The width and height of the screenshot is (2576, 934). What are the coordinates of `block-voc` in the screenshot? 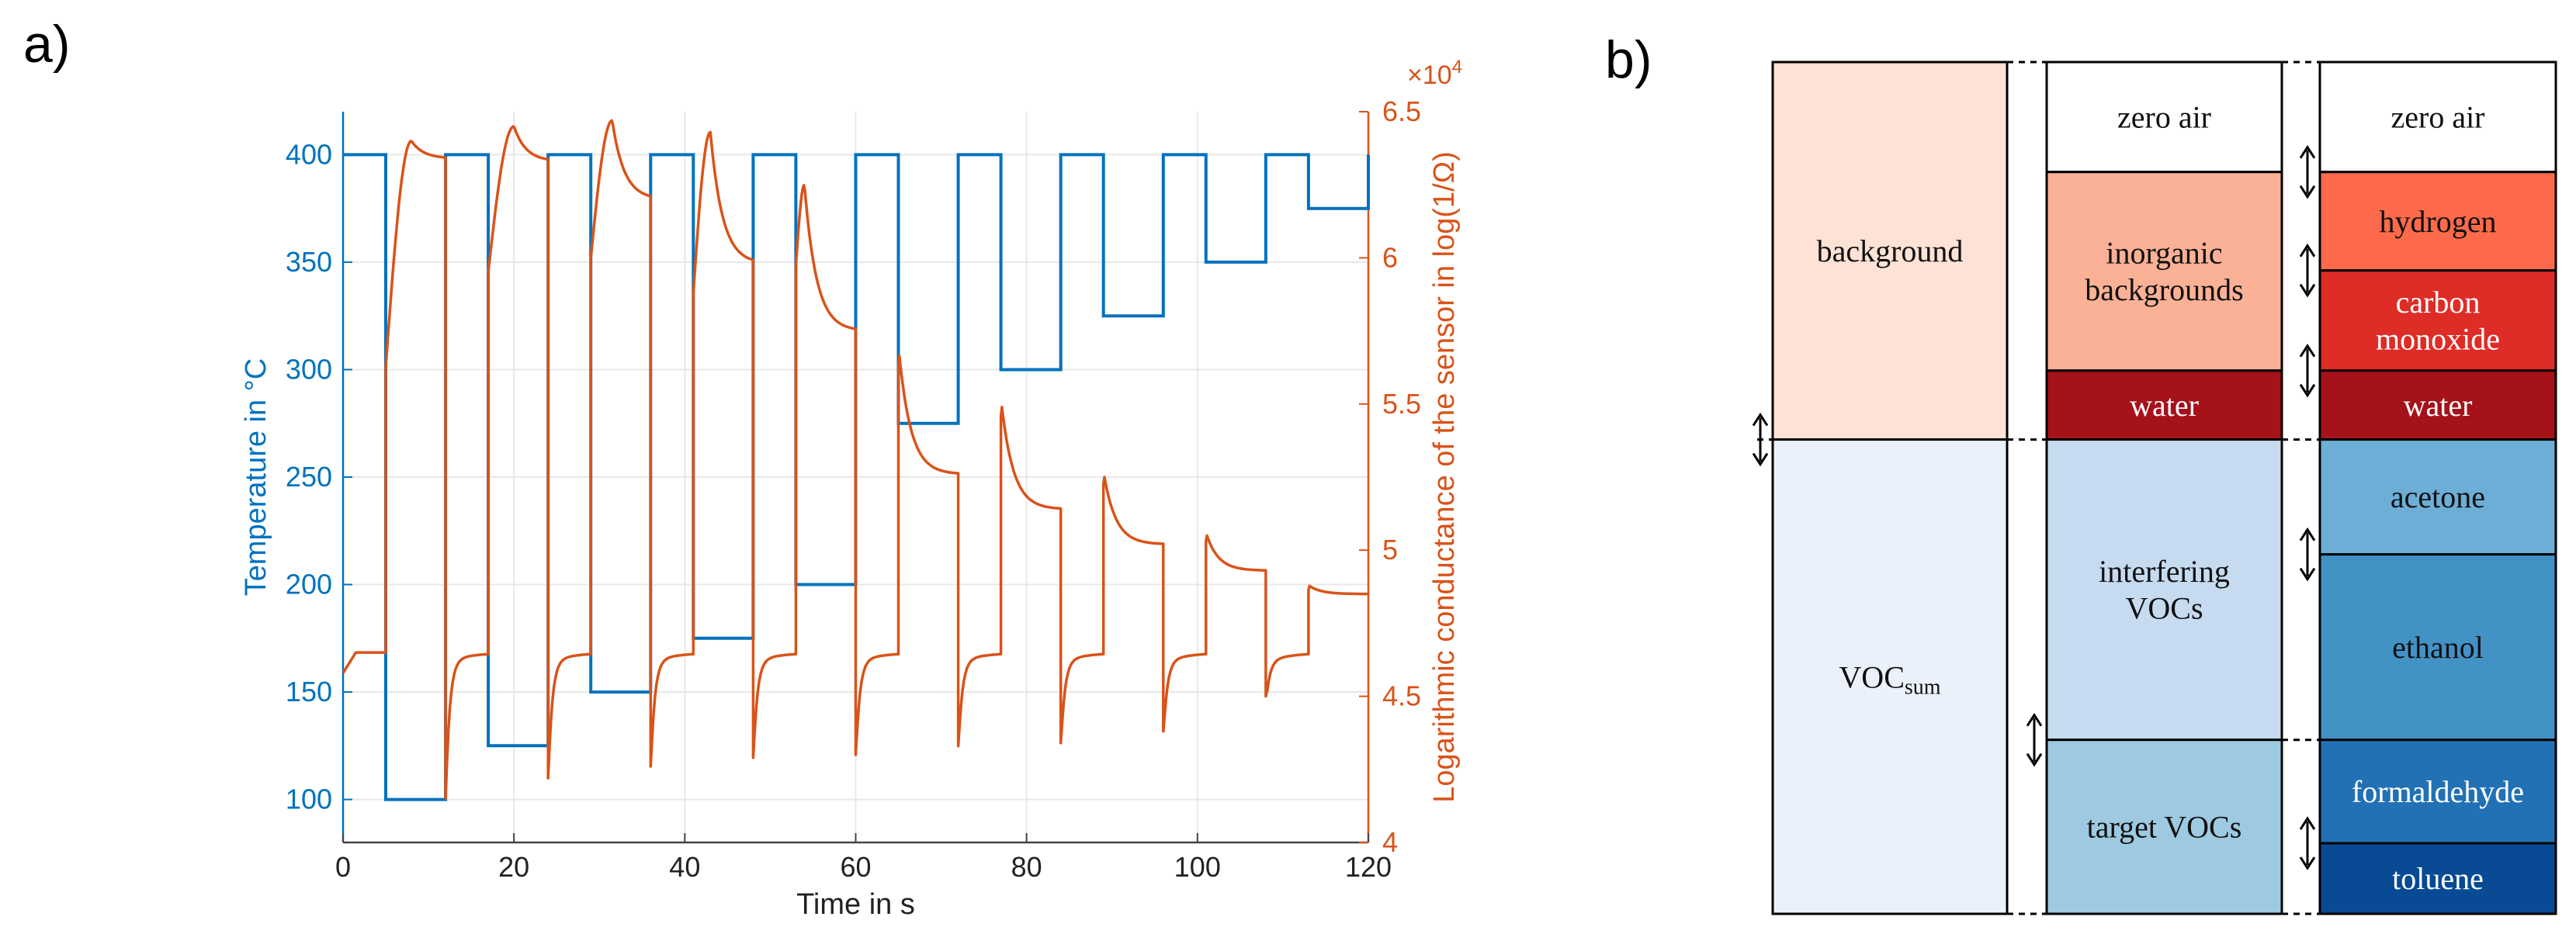 It's located at (1890, 676).